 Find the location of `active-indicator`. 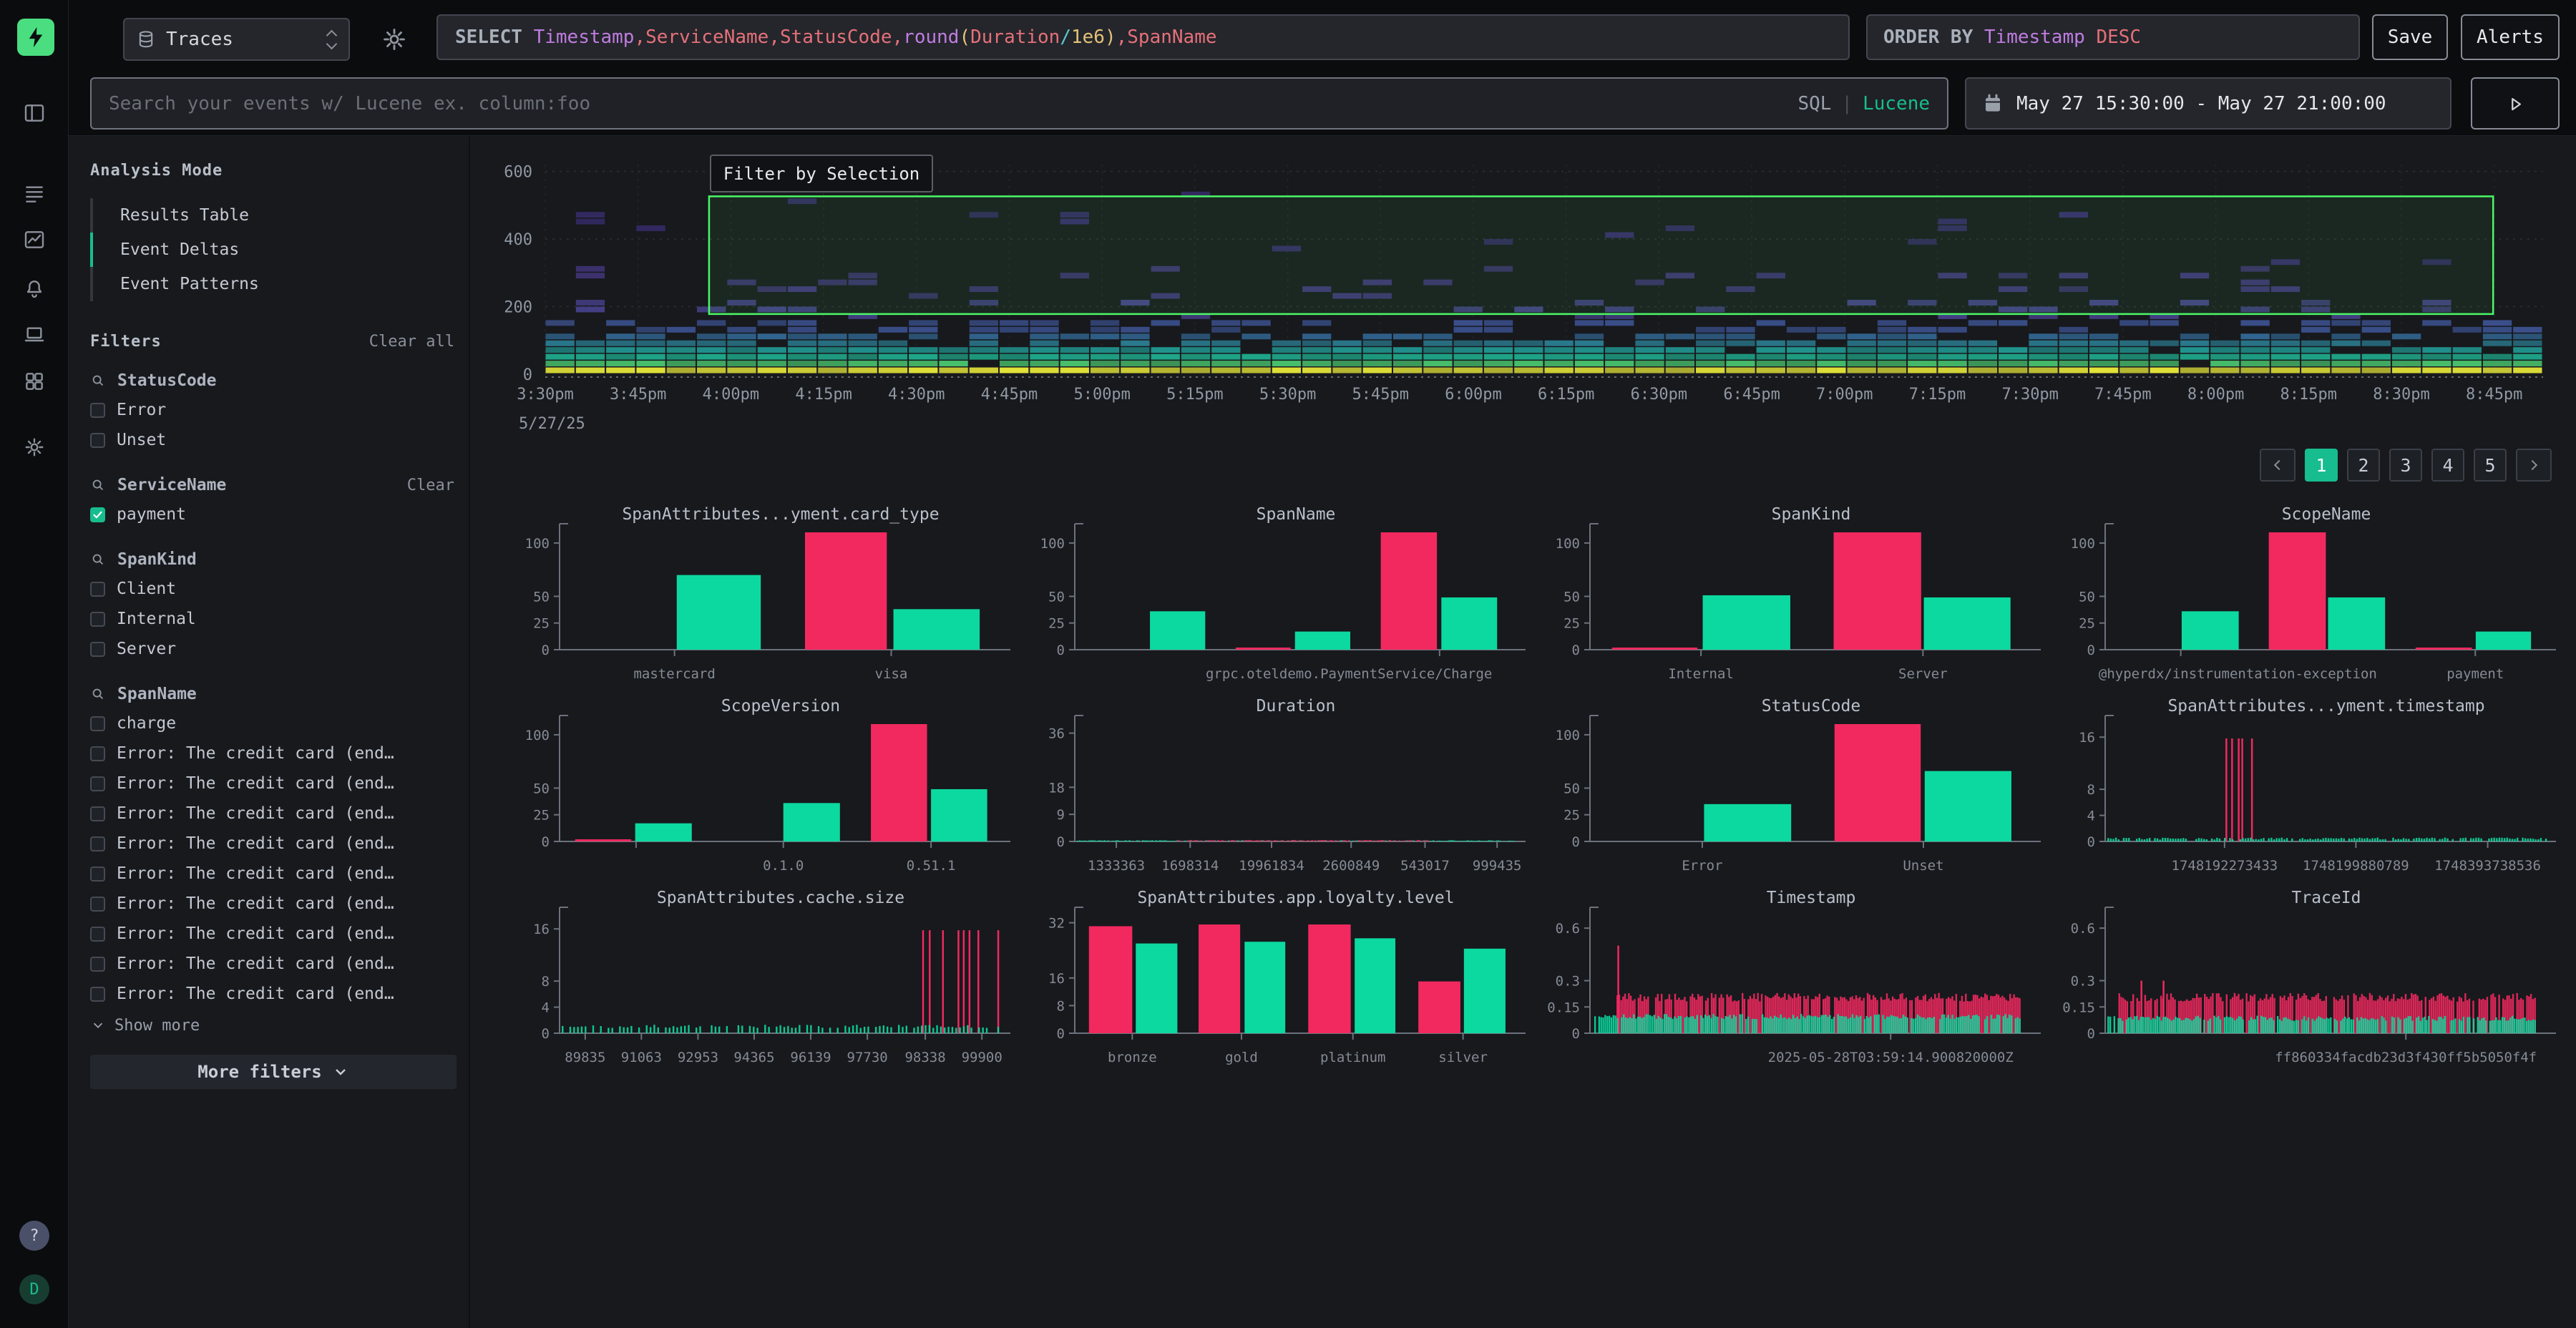

active-indicator is located at coordinates (91, 250).